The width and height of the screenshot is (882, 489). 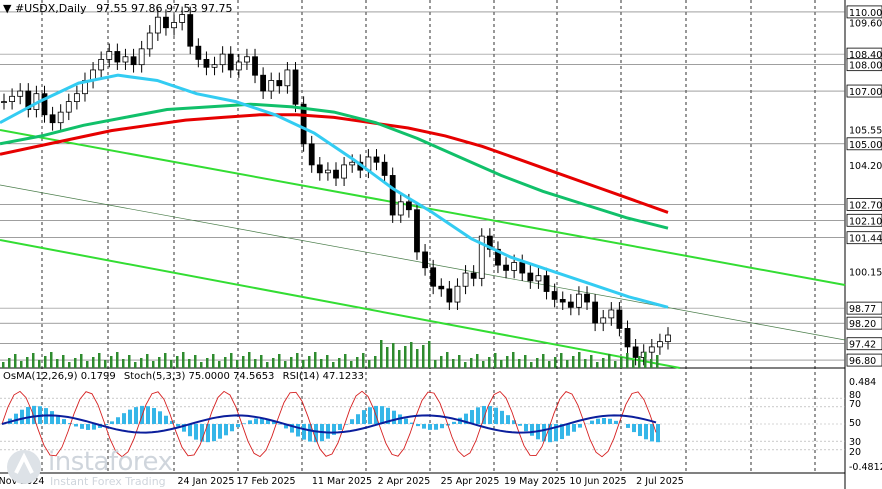 I want to click on rsi-label: RSI(14) 47.1233, so click(x=323, y=376).